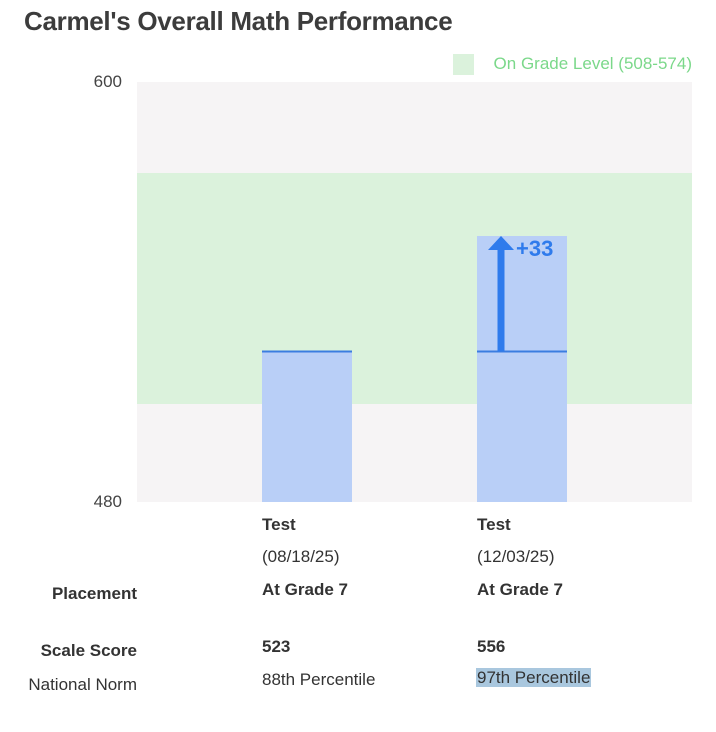 The image size is (716, 732). What do you see at coordinates (88, 650) in the screenshot?
I see `row-label-scale-score: Scale Score` at bounding box center [88, 650].